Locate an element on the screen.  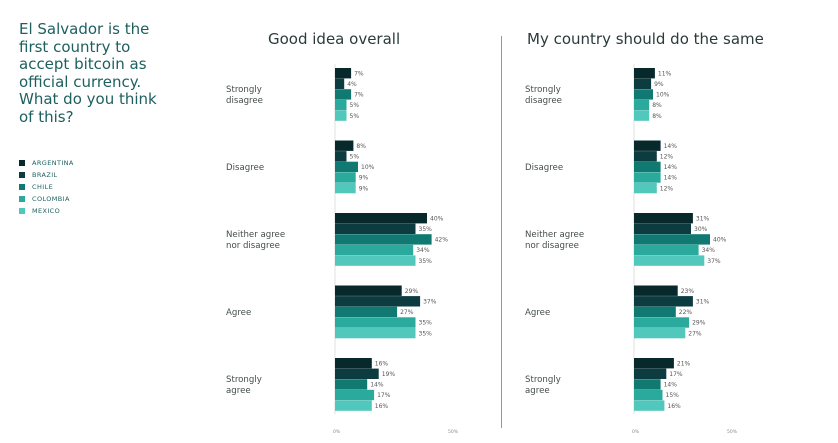
value-label: 31% is located at coordinates (703, 302).